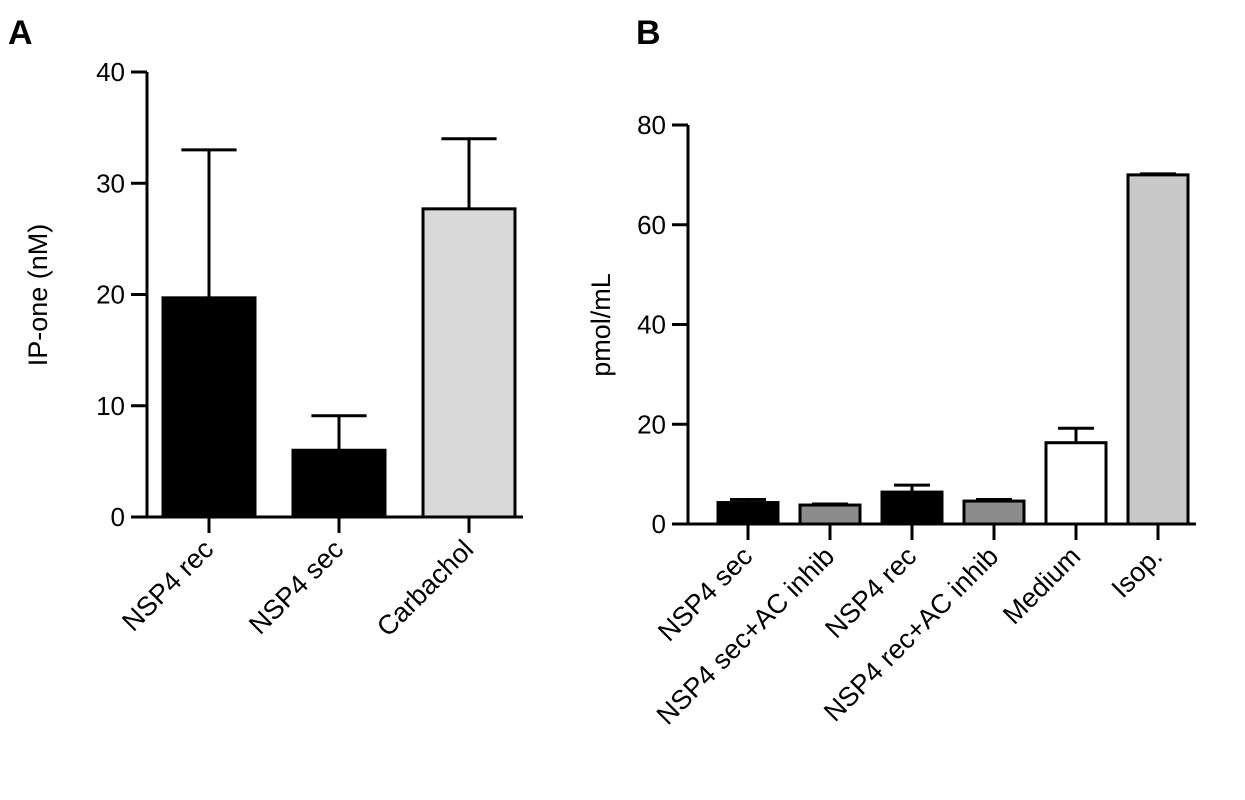 This screenshot has height=800, width=1245. Describe the element at coordinates (651, 325) in the screenshot. I see `panel-b-y-tick-label: 40` at that location.